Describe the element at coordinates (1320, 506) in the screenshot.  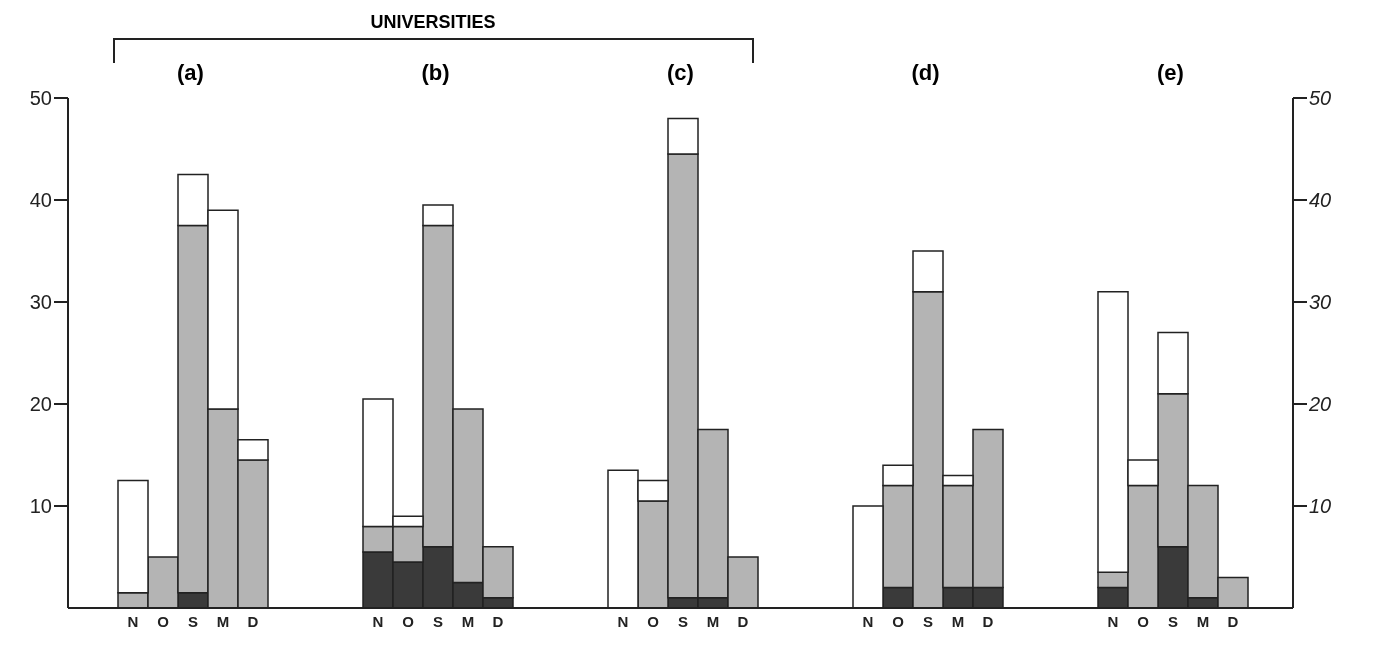
I see `y2-tick-label: 10` at that location.